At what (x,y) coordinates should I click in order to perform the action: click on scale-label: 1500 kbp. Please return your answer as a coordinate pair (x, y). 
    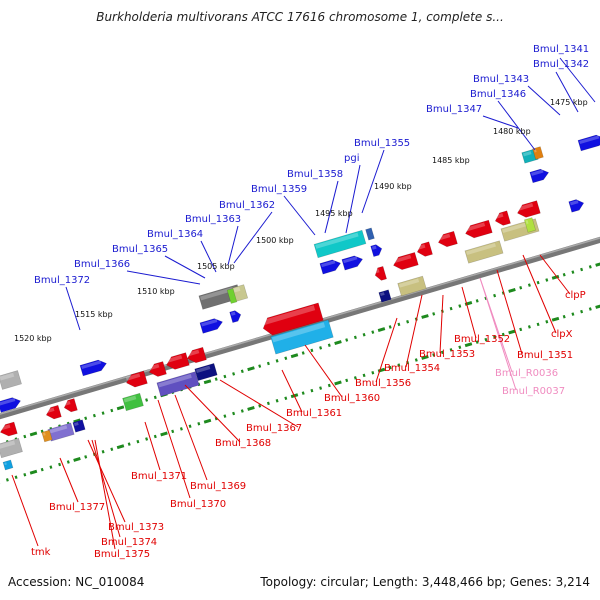
    Looking at the image, I should click on (275, 240).